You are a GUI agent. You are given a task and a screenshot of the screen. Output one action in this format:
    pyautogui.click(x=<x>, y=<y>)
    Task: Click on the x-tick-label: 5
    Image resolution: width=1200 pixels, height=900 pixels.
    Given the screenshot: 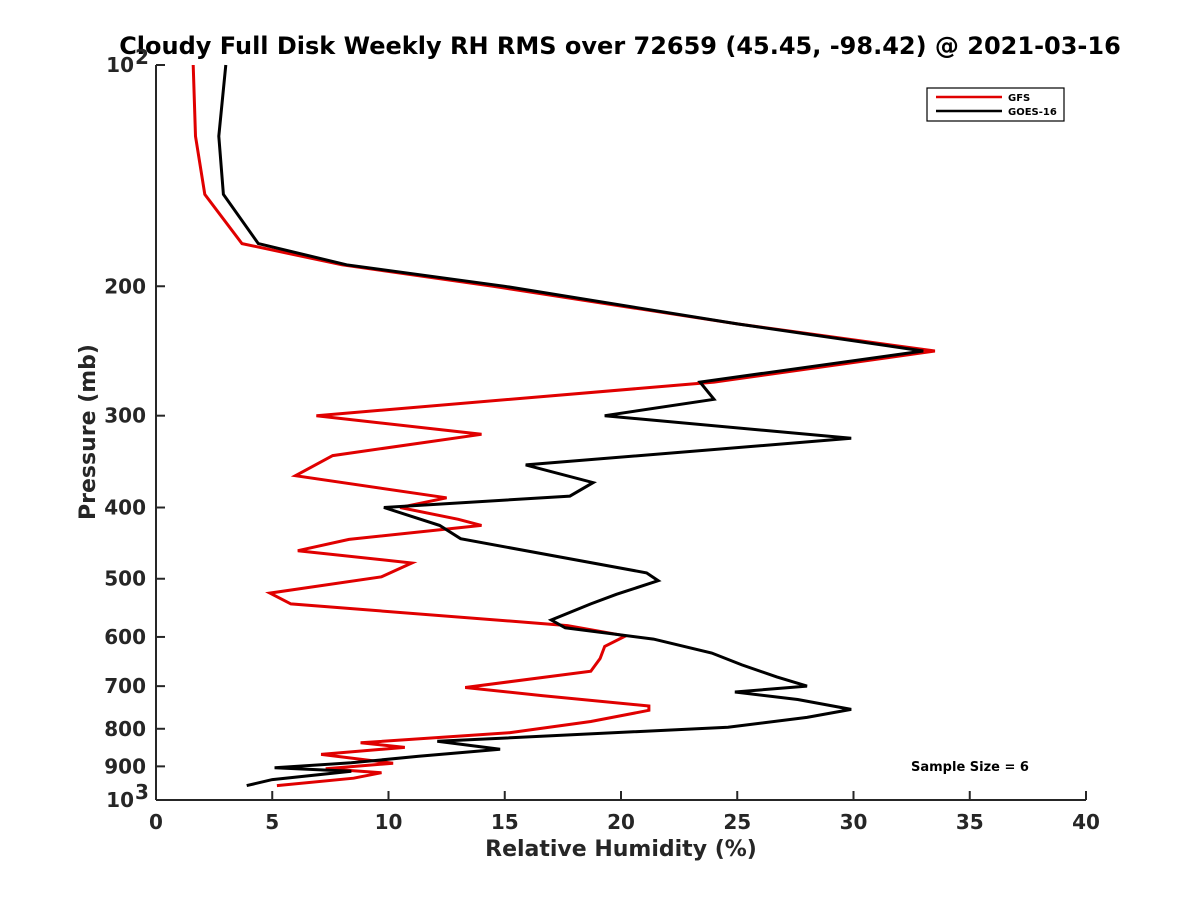 What is the action you would take?
    pyautogui.click(x=272, y=822)
    